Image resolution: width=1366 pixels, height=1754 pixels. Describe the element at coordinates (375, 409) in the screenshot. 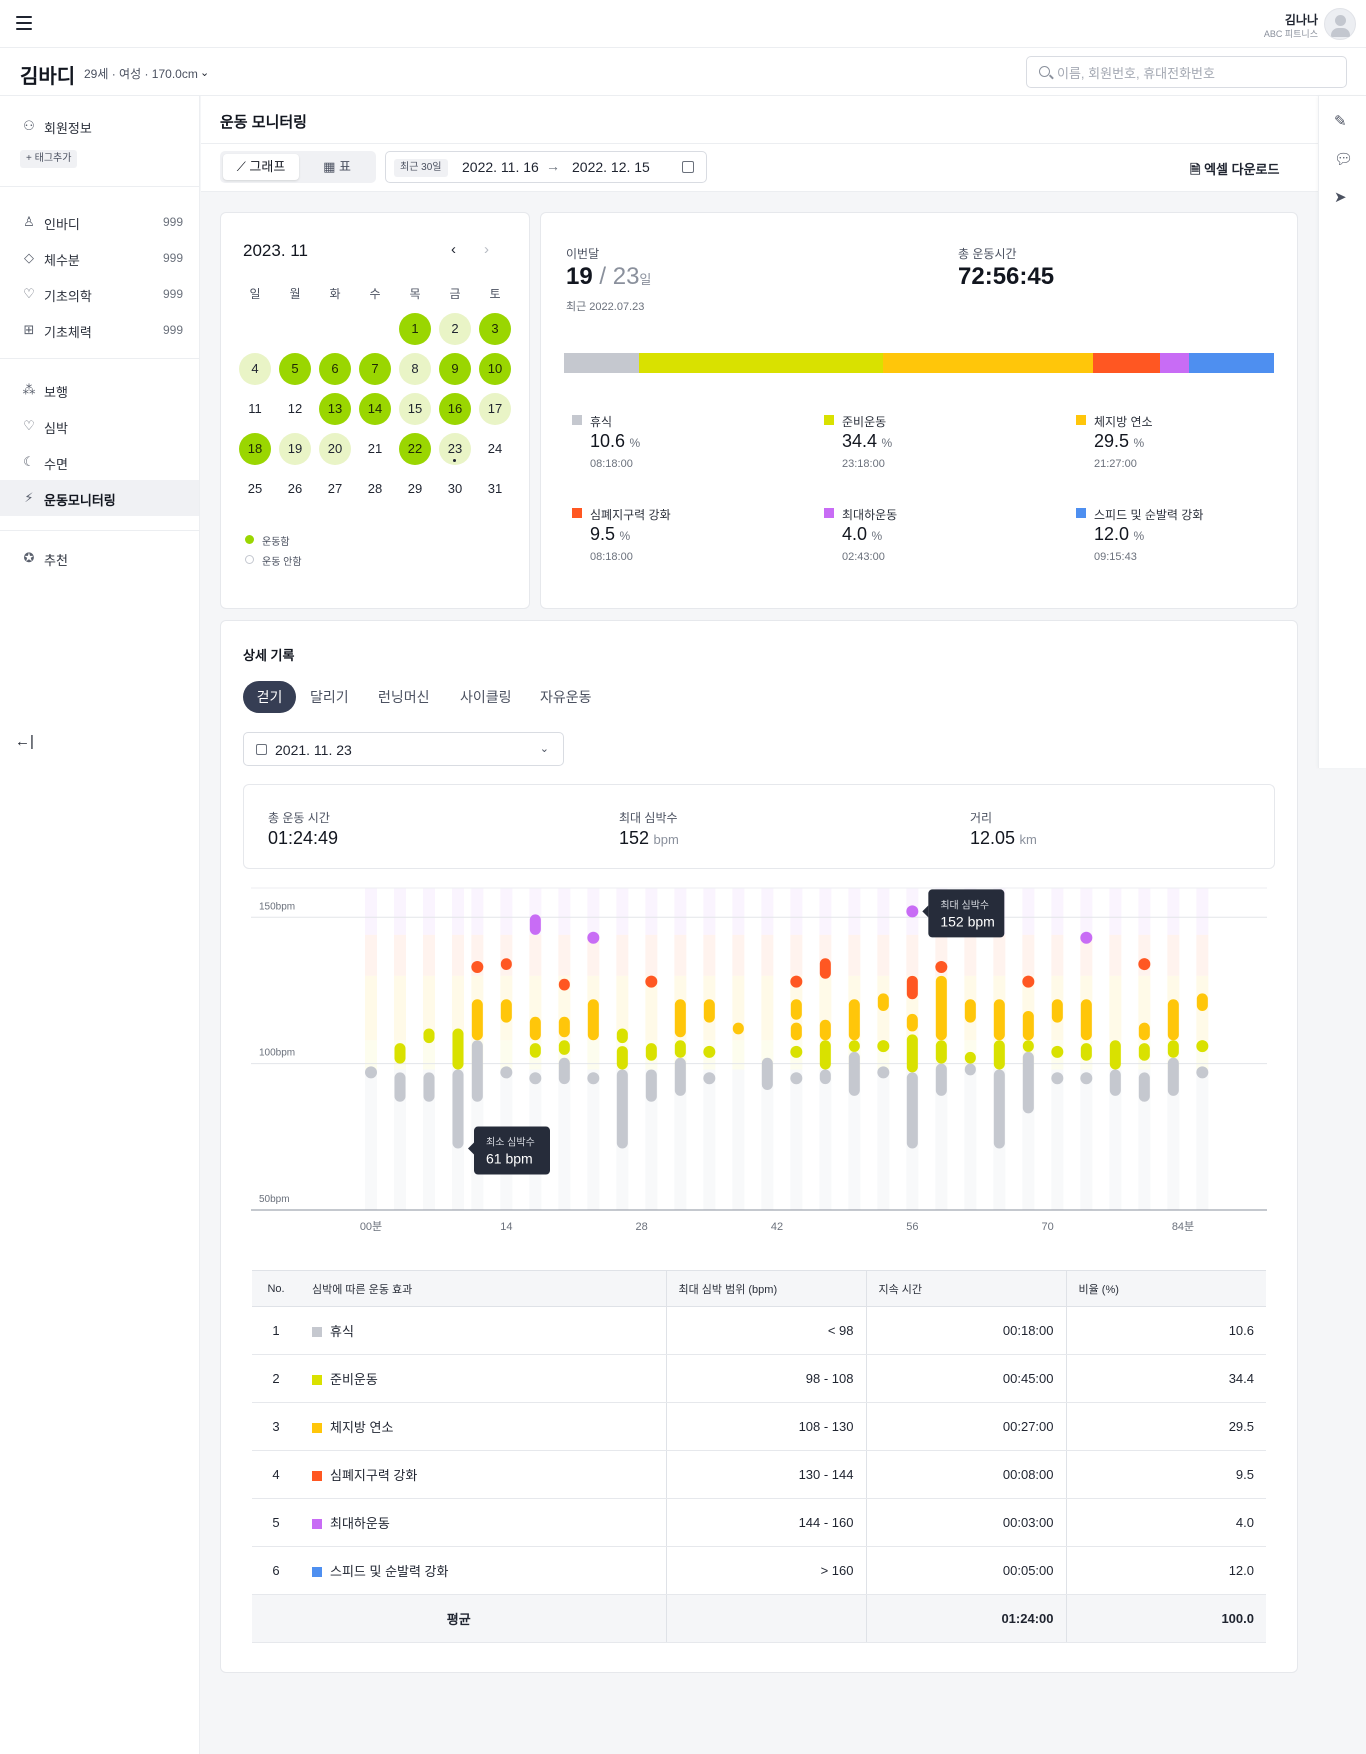

I see `calendar-day: 14` at that location.